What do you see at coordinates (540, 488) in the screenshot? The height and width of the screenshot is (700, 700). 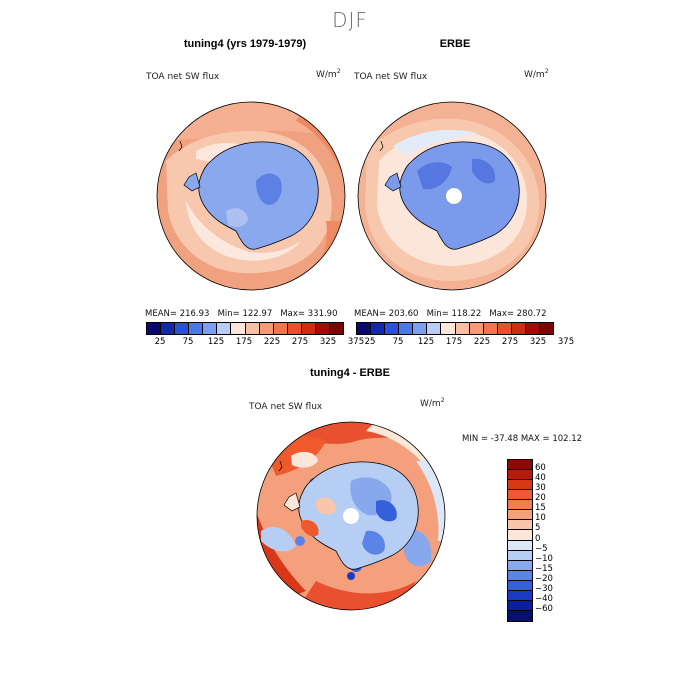 I see `colorbar-tick-label: 30` at bounding box center [540, 488].